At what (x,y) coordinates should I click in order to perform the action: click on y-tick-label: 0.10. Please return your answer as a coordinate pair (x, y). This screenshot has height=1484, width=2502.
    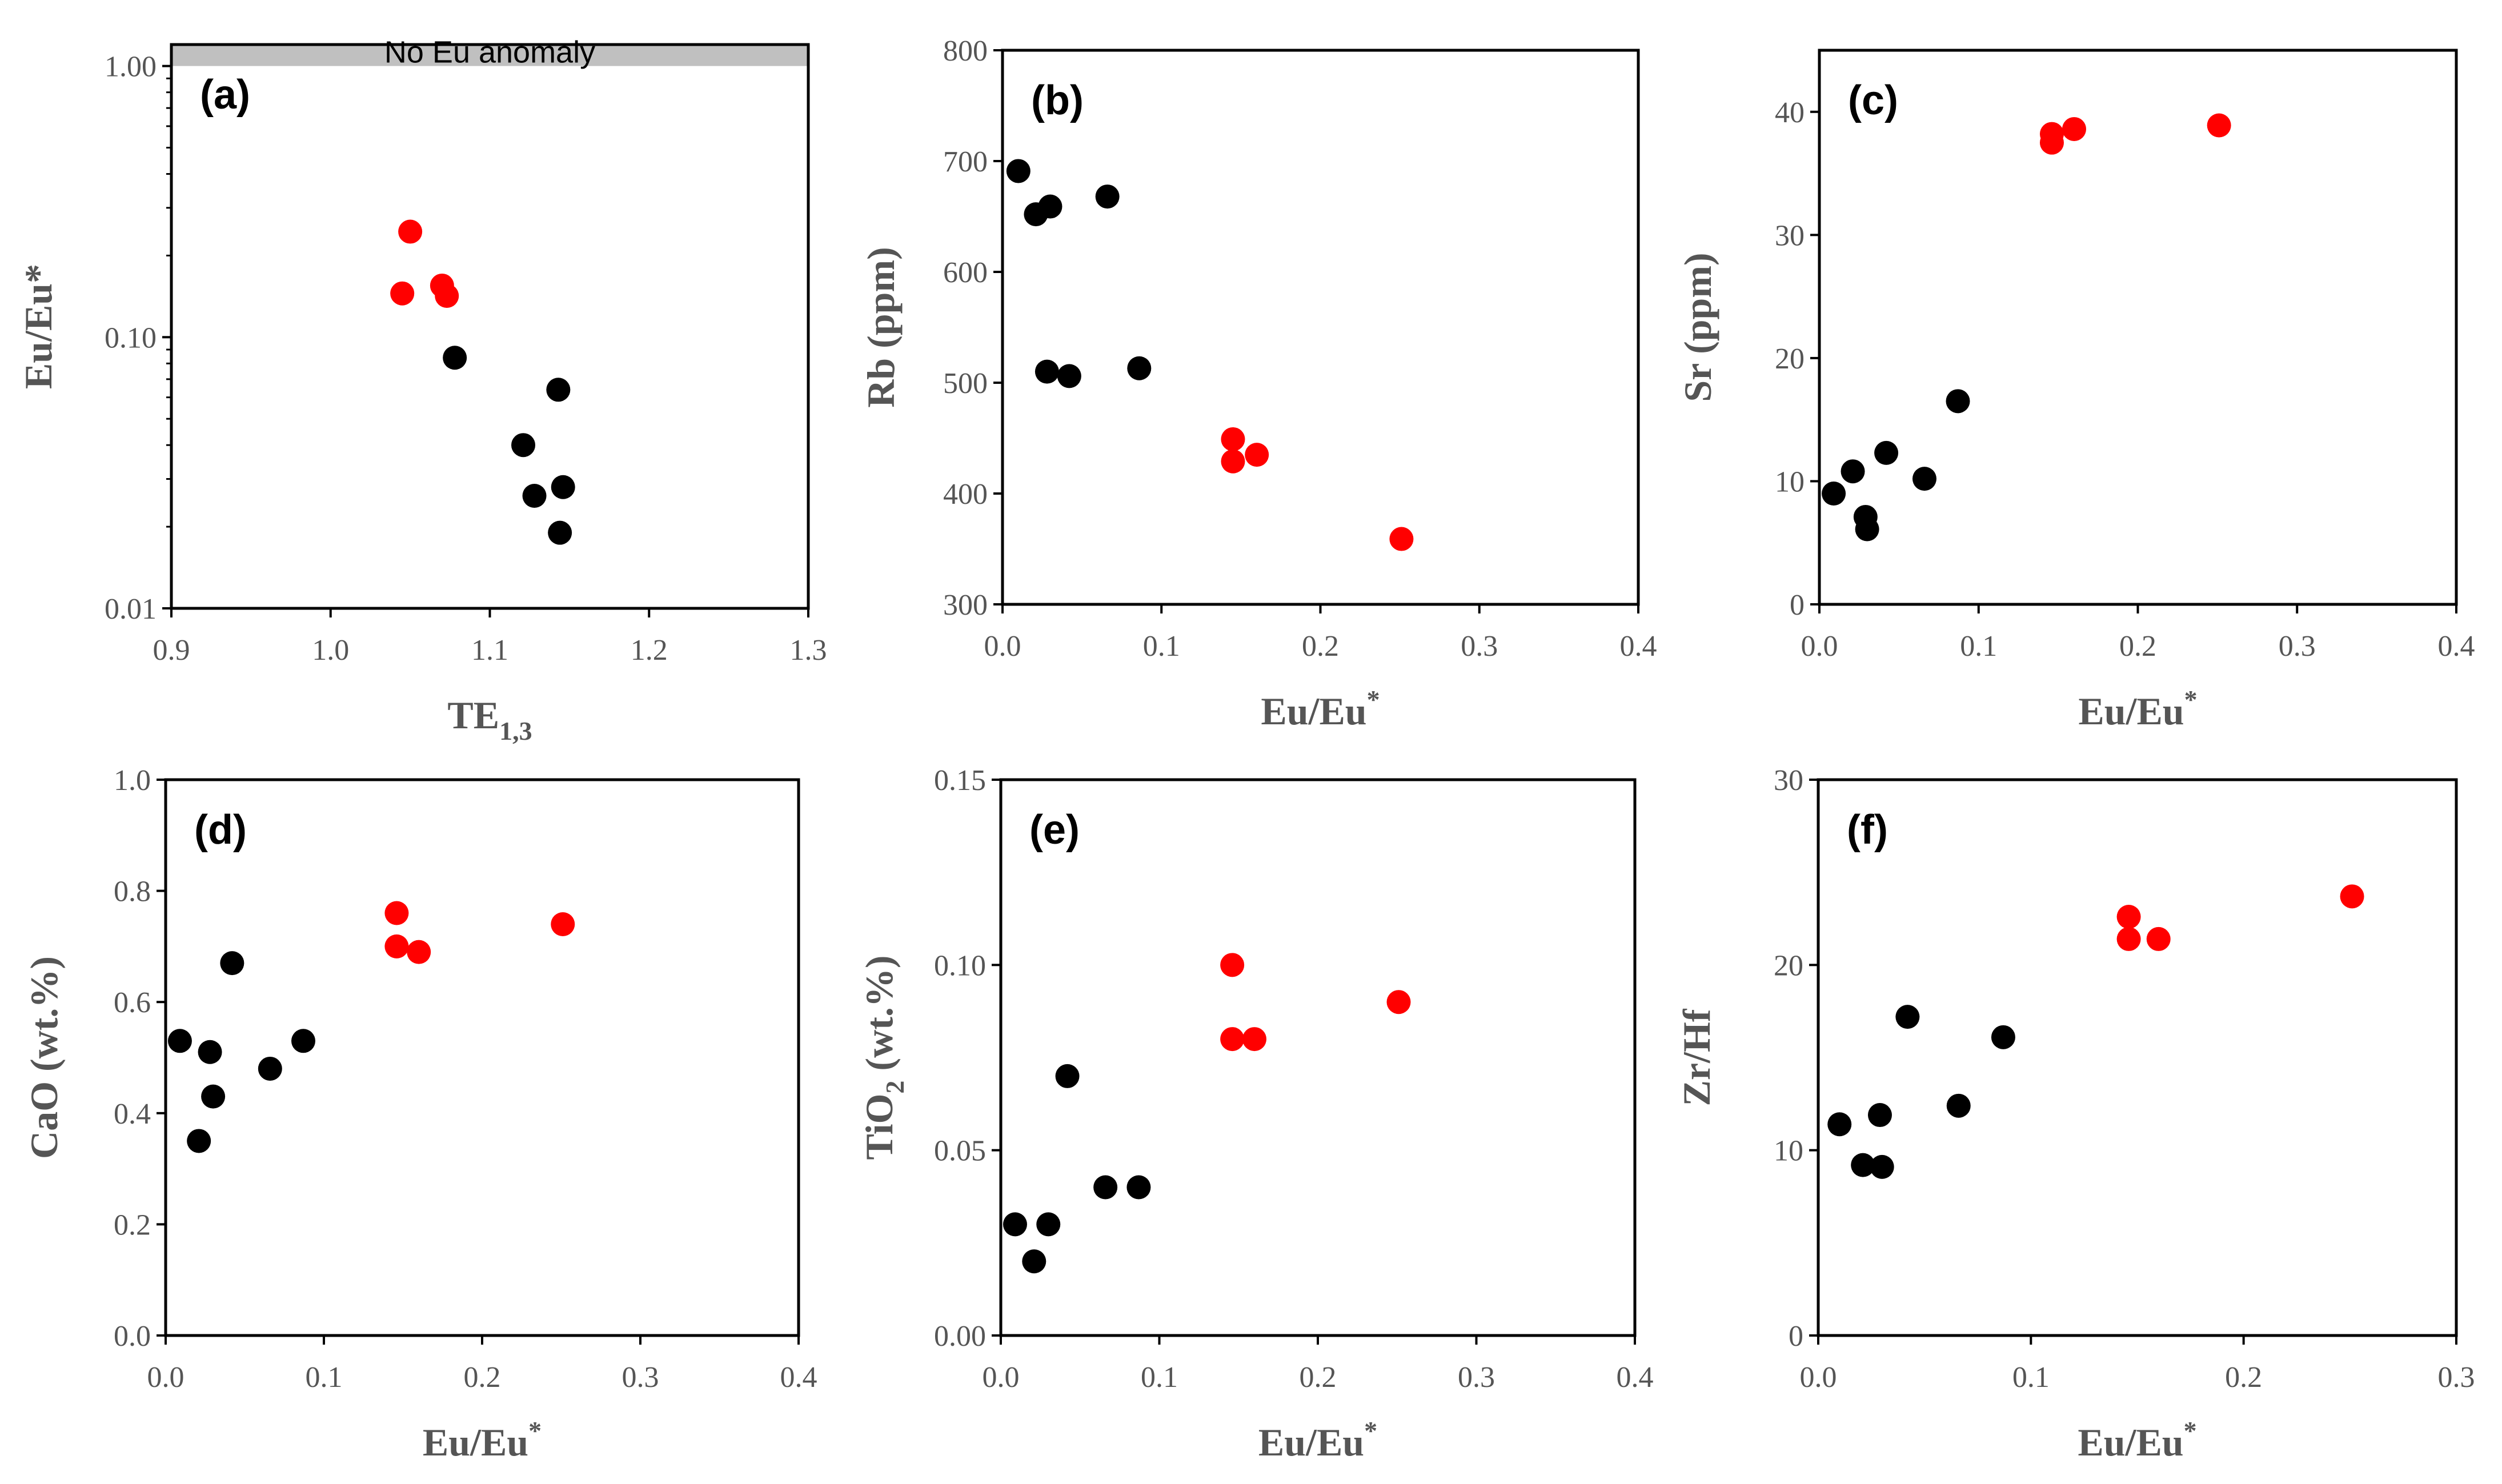
    Looking at the image, I should click on (131, 338).